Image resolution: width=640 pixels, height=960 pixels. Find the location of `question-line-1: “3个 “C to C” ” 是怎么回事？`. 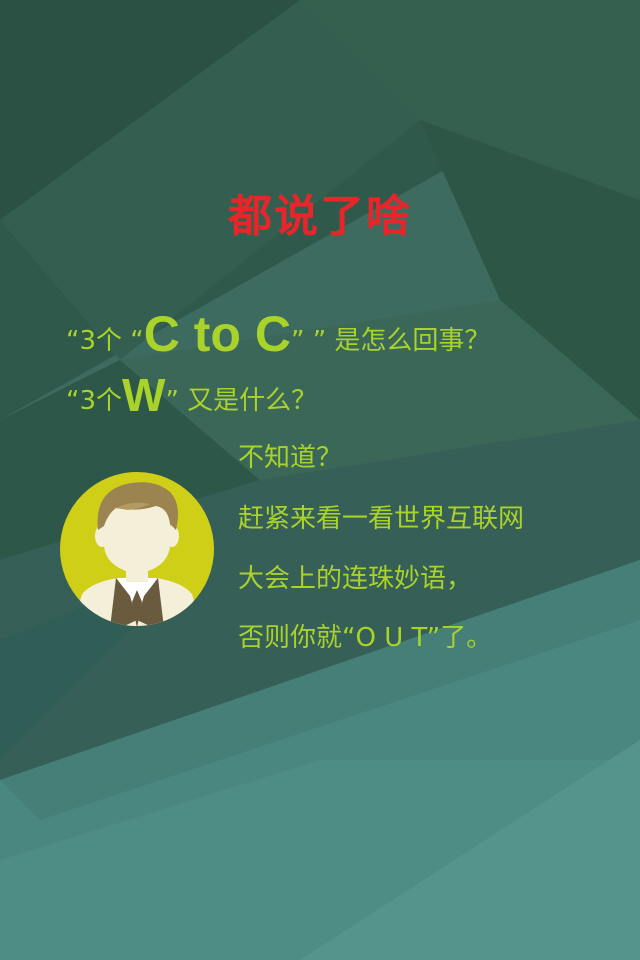

question-line-1: “3个 “C to C” ” 是怎么回事？ is located at coordinates (278, 334).